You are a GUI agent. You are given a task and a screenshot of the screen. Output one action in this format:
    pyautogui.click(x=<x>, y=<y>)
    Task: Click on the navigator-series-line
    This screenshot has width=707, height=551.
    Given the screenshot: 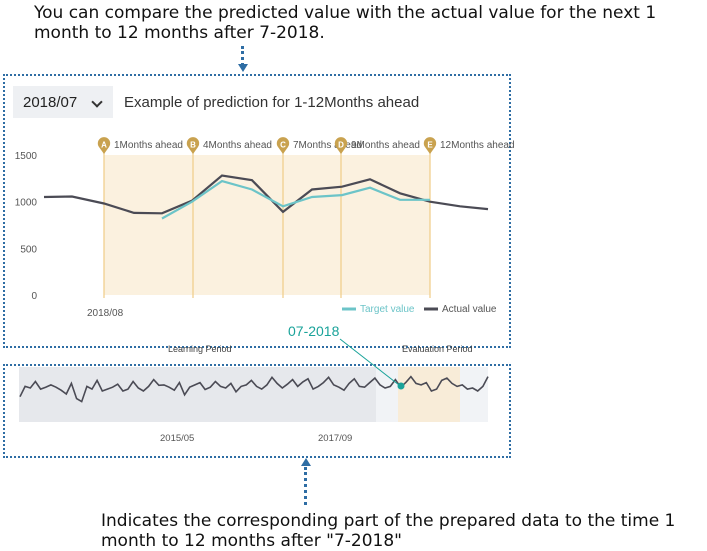 What is the action you would take?
    pyautogui.click(x=254, y=389)
    